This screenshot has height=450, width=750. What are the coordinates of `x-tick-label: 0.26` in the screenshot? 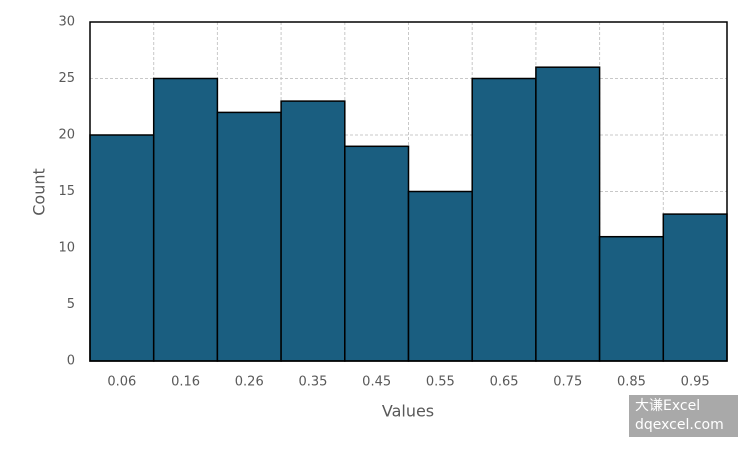 It's located at (249, 382).